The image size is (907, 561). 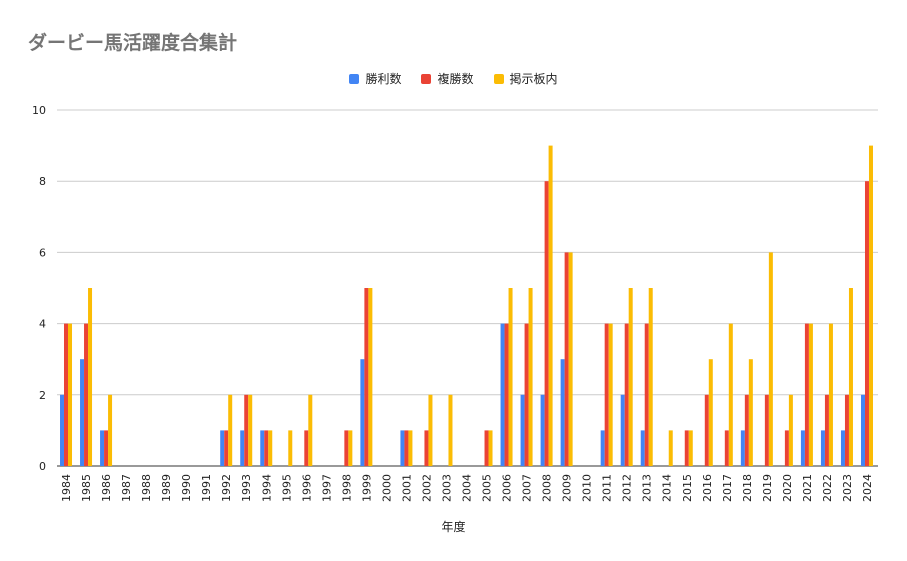 I want to click on x-tick-label: 2019, so click(x=767, y=488).